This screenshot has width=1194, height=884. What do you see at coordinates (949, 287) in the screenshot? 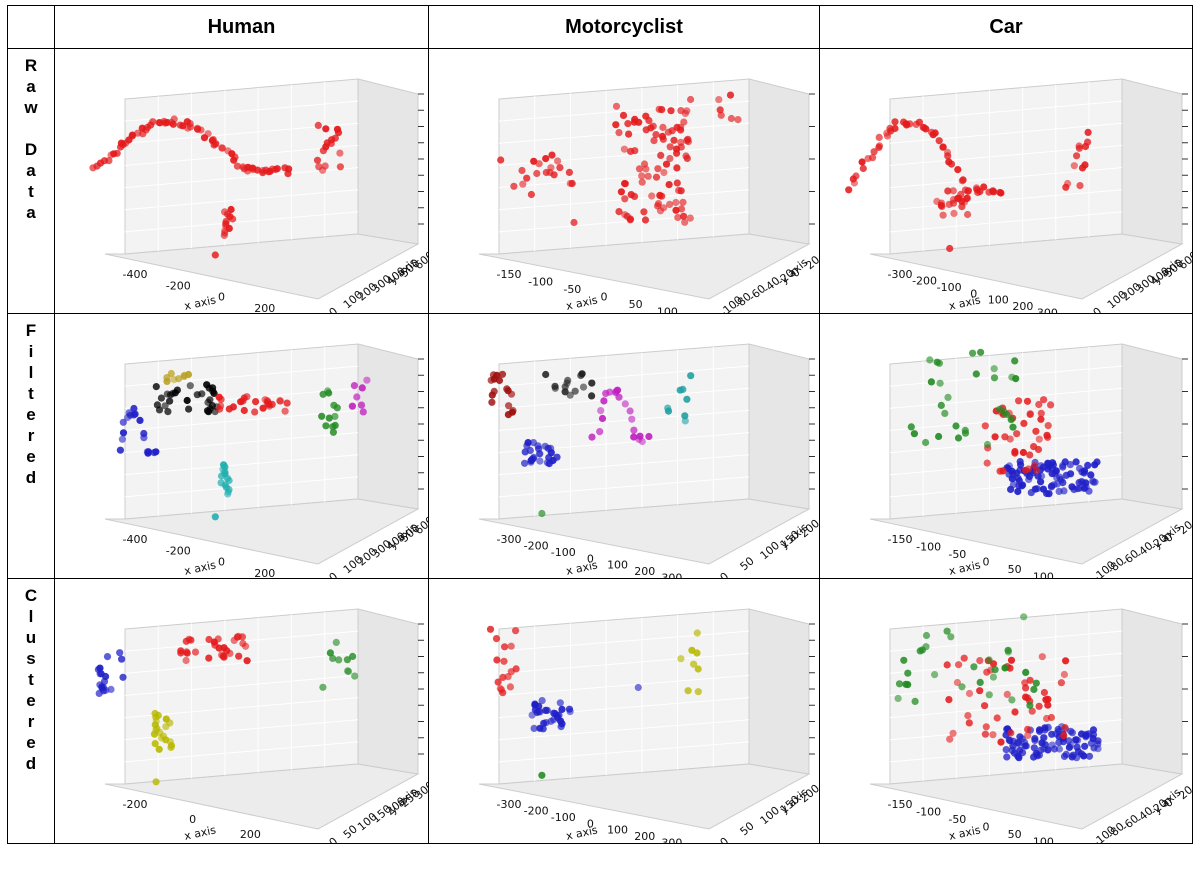
I see `x-tick-label: -100` at bounding box center [949, 287].